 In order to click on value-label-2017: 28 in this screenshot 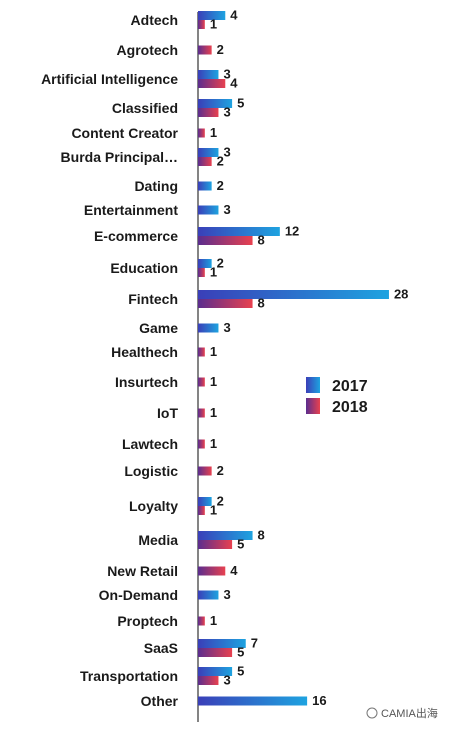, I will do `click(401, 294)`.